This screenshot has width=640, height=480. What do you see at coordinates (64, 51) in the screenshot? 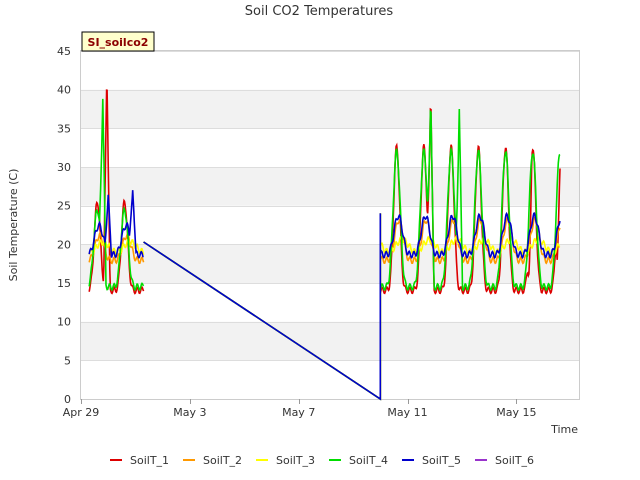
I see `y-tick-label: 45` at bounding box center [64, 51].